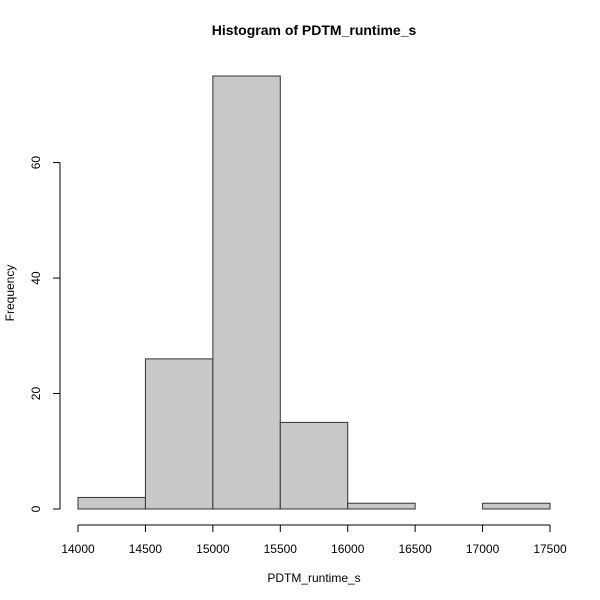  Describe the element at coordinates (36, 394) in the screenshot. I see `y-tick-label-1: 20` at that location.